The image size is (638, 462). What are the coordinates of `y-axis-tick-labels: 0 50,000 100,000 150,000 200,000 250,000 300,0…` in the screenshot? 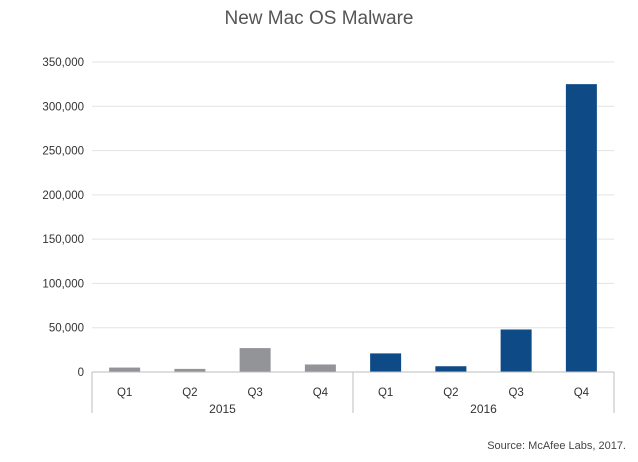 It's located at (63, 218).